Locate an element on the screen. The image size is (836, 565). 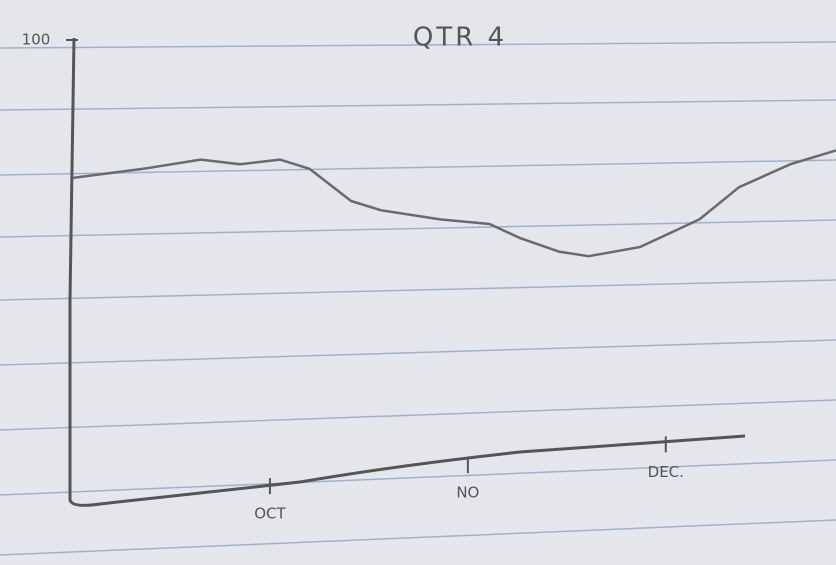
x-tick-label: DEC. is located at coordinates (666, 472).